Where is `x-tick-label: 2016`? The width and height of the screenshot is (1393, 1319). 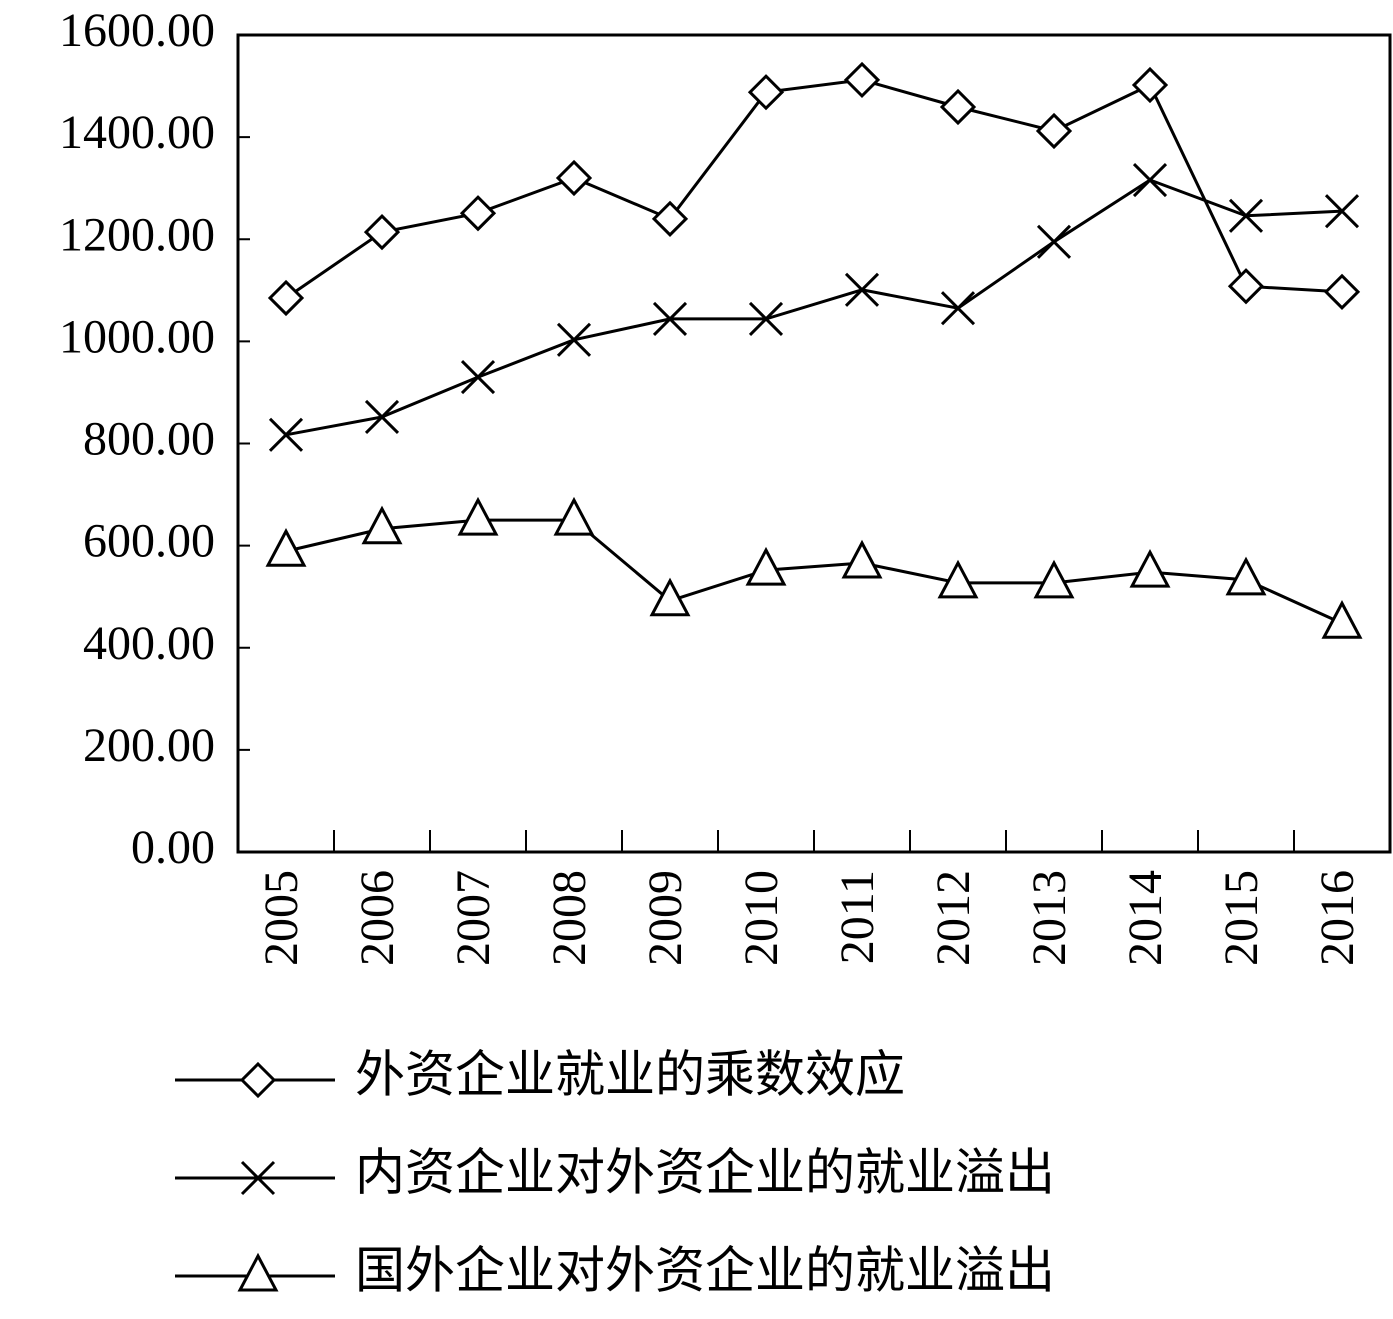
x-tick-label: 2016 is located at coordinates (1337, 918).